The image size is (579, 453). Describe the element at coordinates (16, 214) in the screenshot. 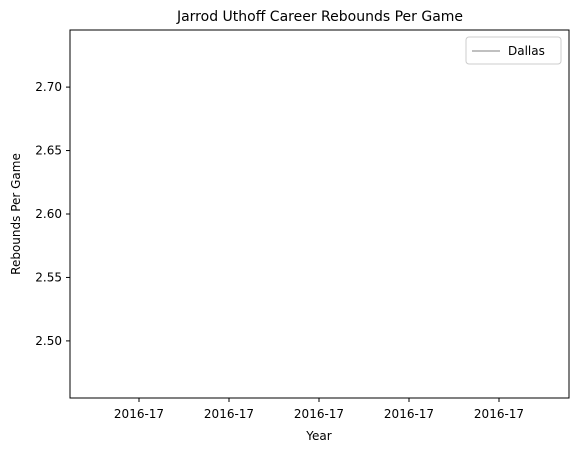

I see `y-axis-label: Rebounds Per Game` at that location.